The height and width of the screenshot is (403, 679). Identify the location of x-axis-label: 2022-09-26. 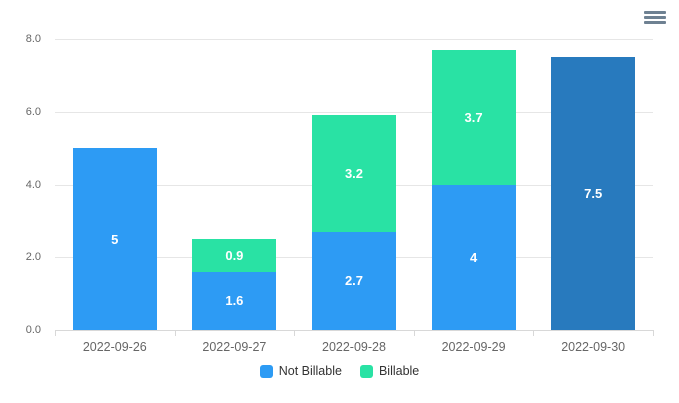
(114, 347).